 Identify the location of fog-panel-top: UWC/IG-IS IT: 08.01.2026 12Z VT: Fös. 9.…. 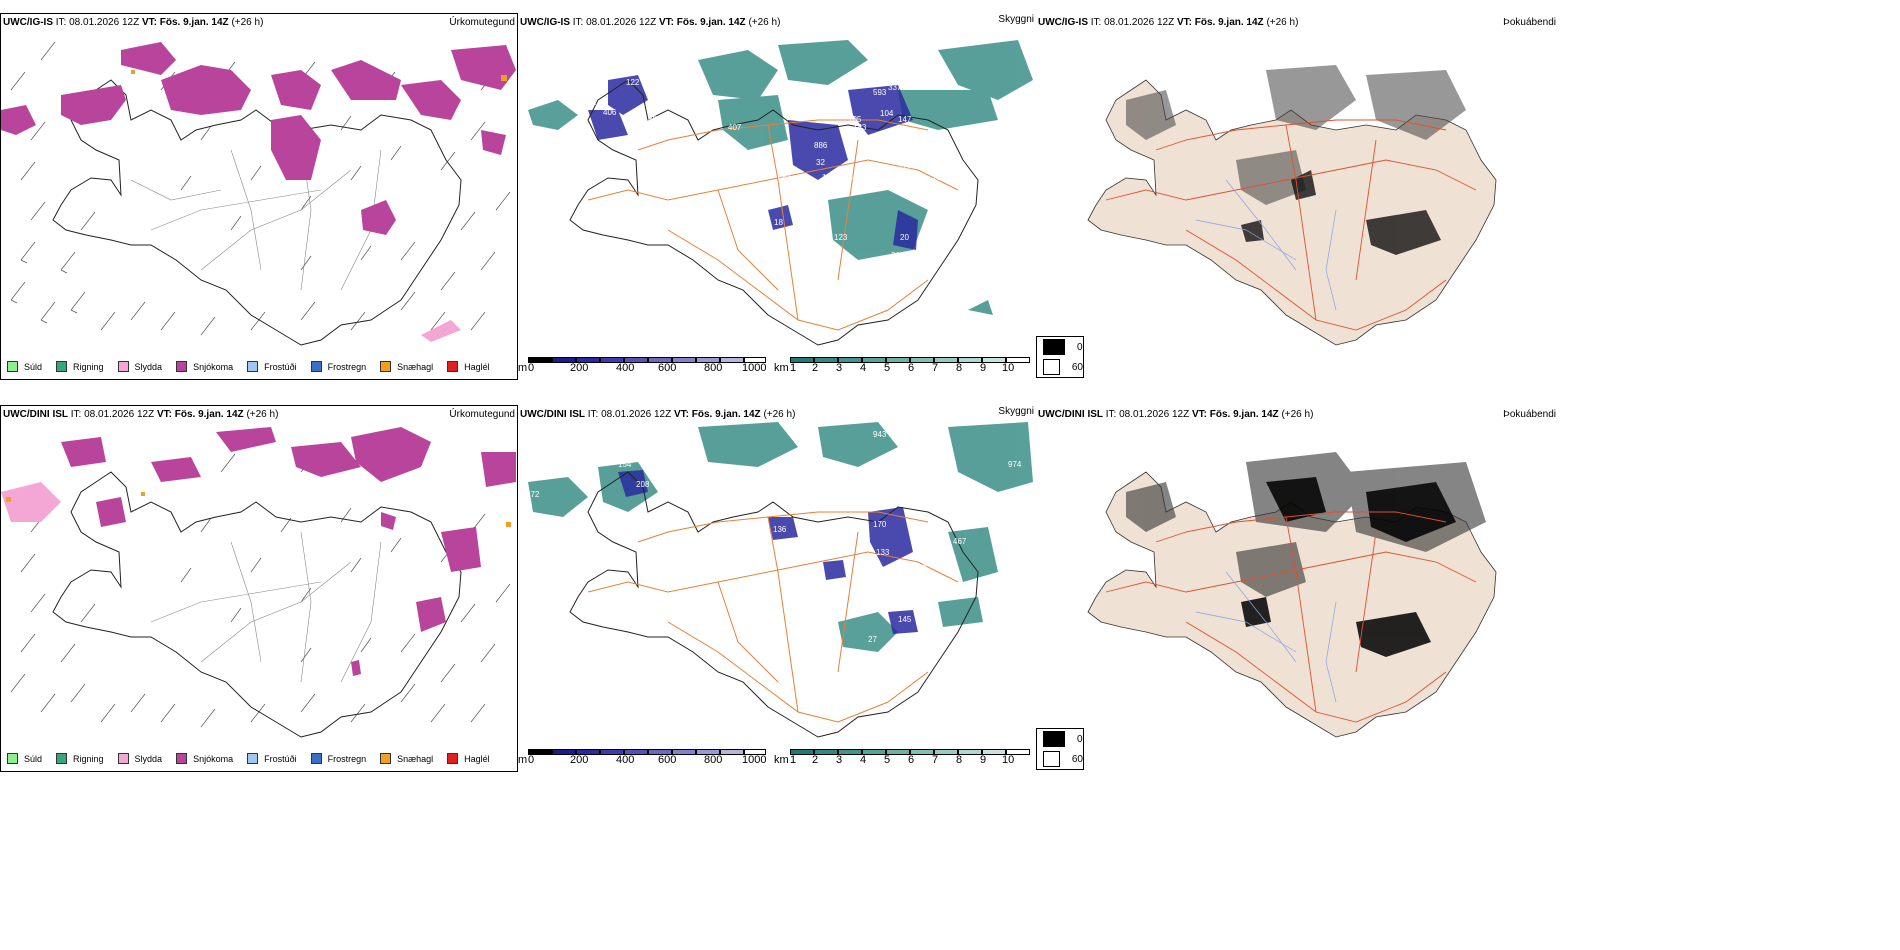
(1296, 196).